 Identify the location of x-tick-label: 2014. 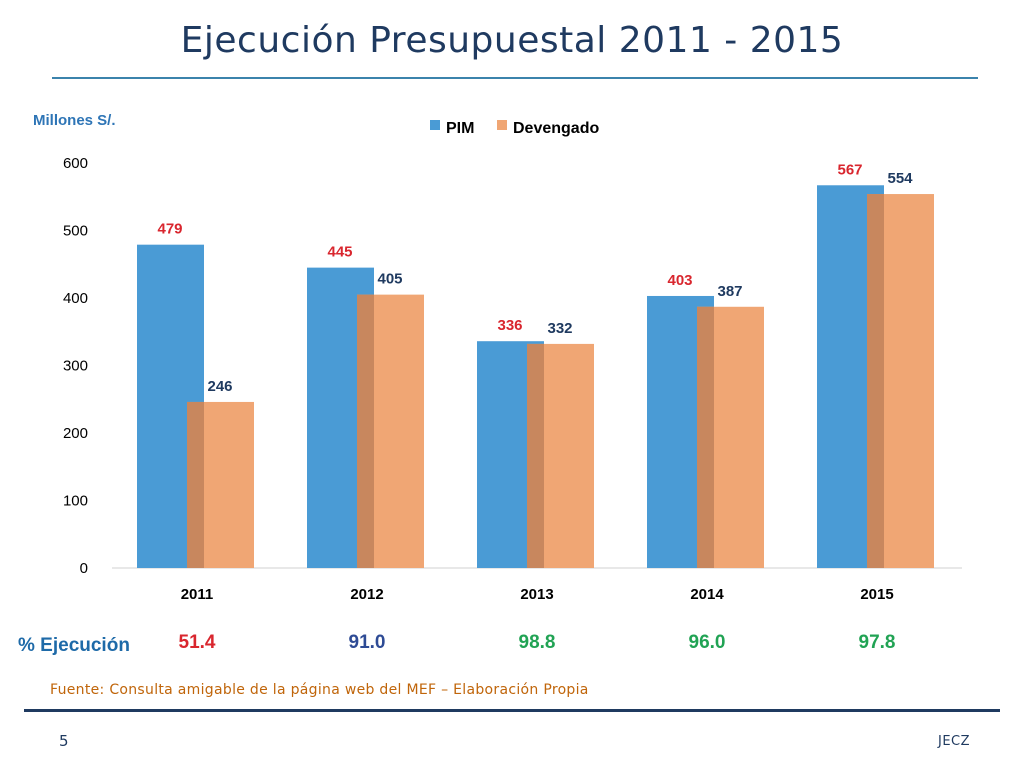
(707, 594).